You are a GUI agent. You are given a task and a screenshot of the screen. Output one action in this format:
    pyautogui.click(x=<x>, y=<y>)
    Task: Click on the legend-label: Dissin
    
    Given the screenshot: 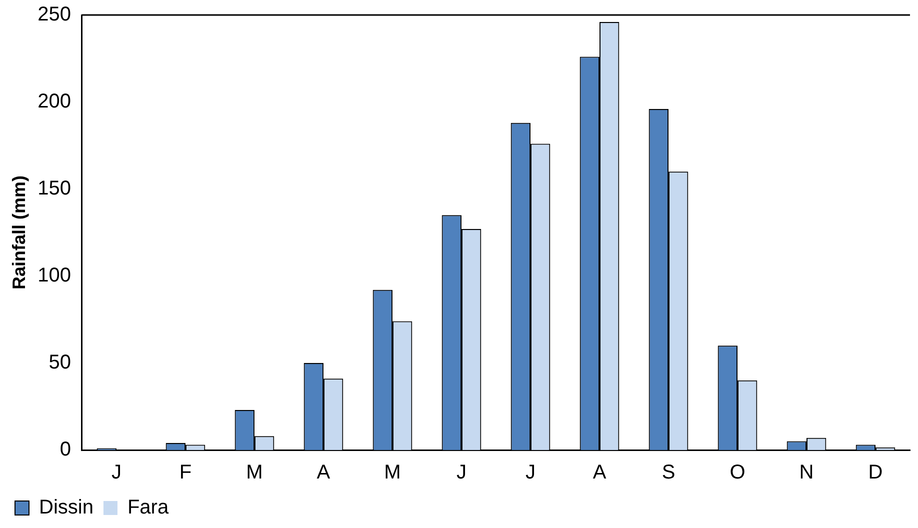 What is the action you would take?
    pyautogui.click(x=66, y=507)
    